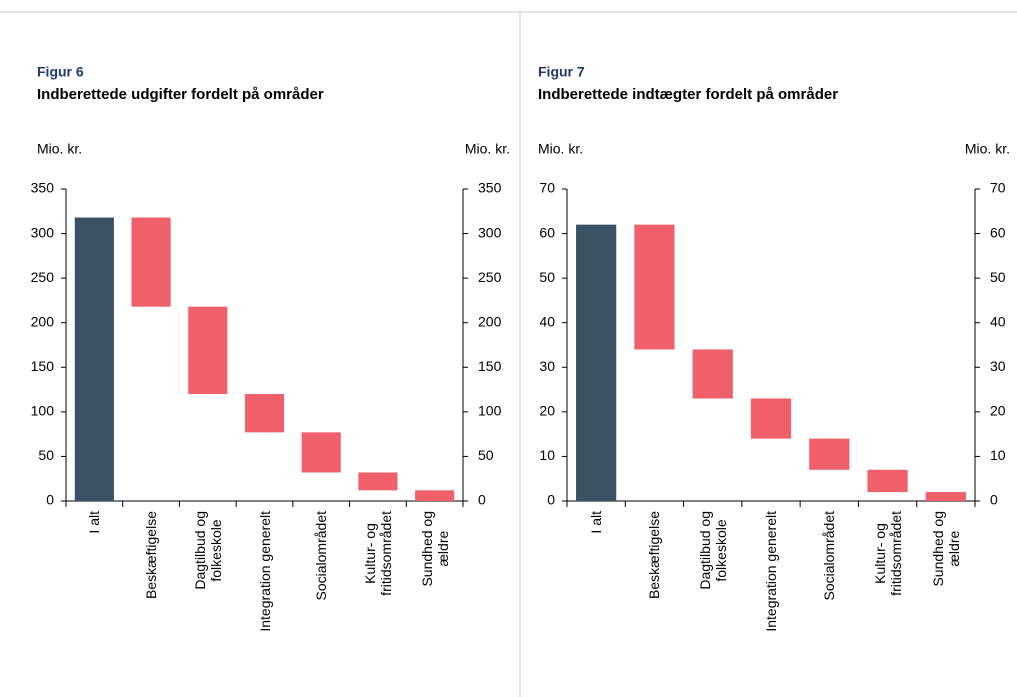 The width and height of the screenshot is (1017, 697). Describe the element at coordinates (998, 366) in the screenshot. I see `y2-tick-label: 30` at that location.